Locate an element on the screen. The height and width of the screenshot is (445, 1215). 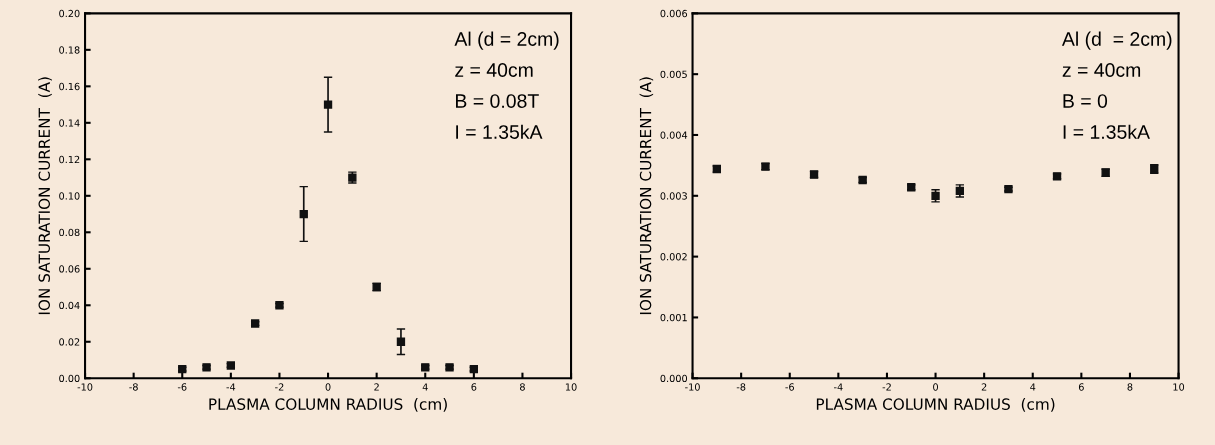
y-tick-label: 0.12 is located at coordinates (69, 159).